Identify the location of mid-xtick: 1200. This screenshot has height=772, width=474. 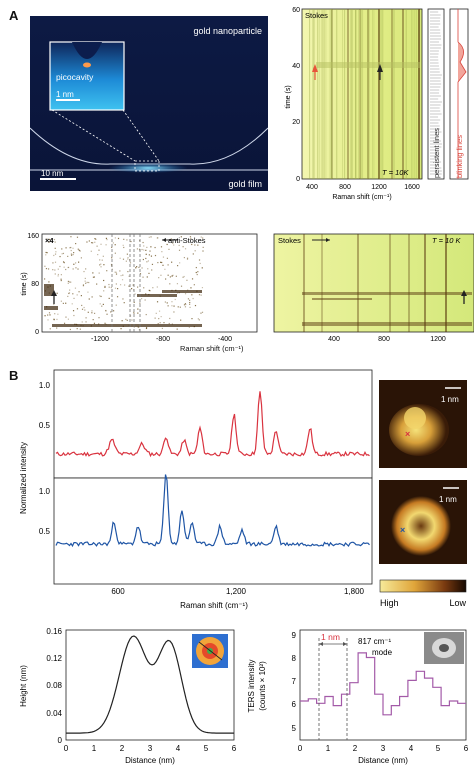
(438, 339).